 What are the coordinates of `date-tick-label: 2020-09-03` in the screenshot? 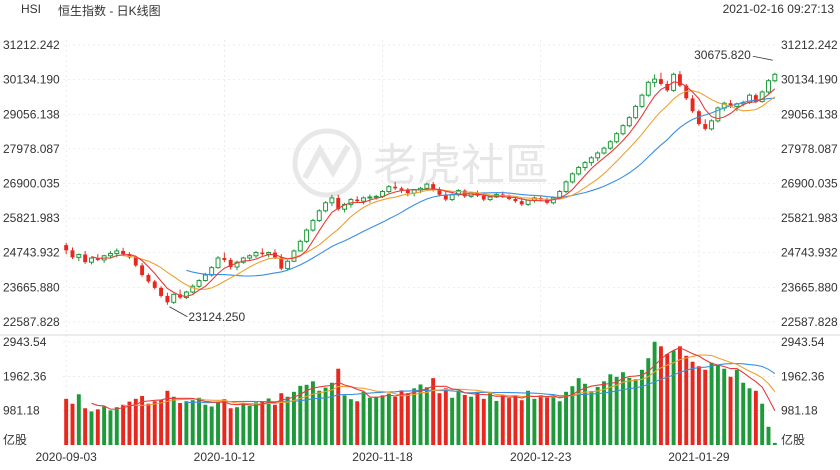 It's located at (66, 457).